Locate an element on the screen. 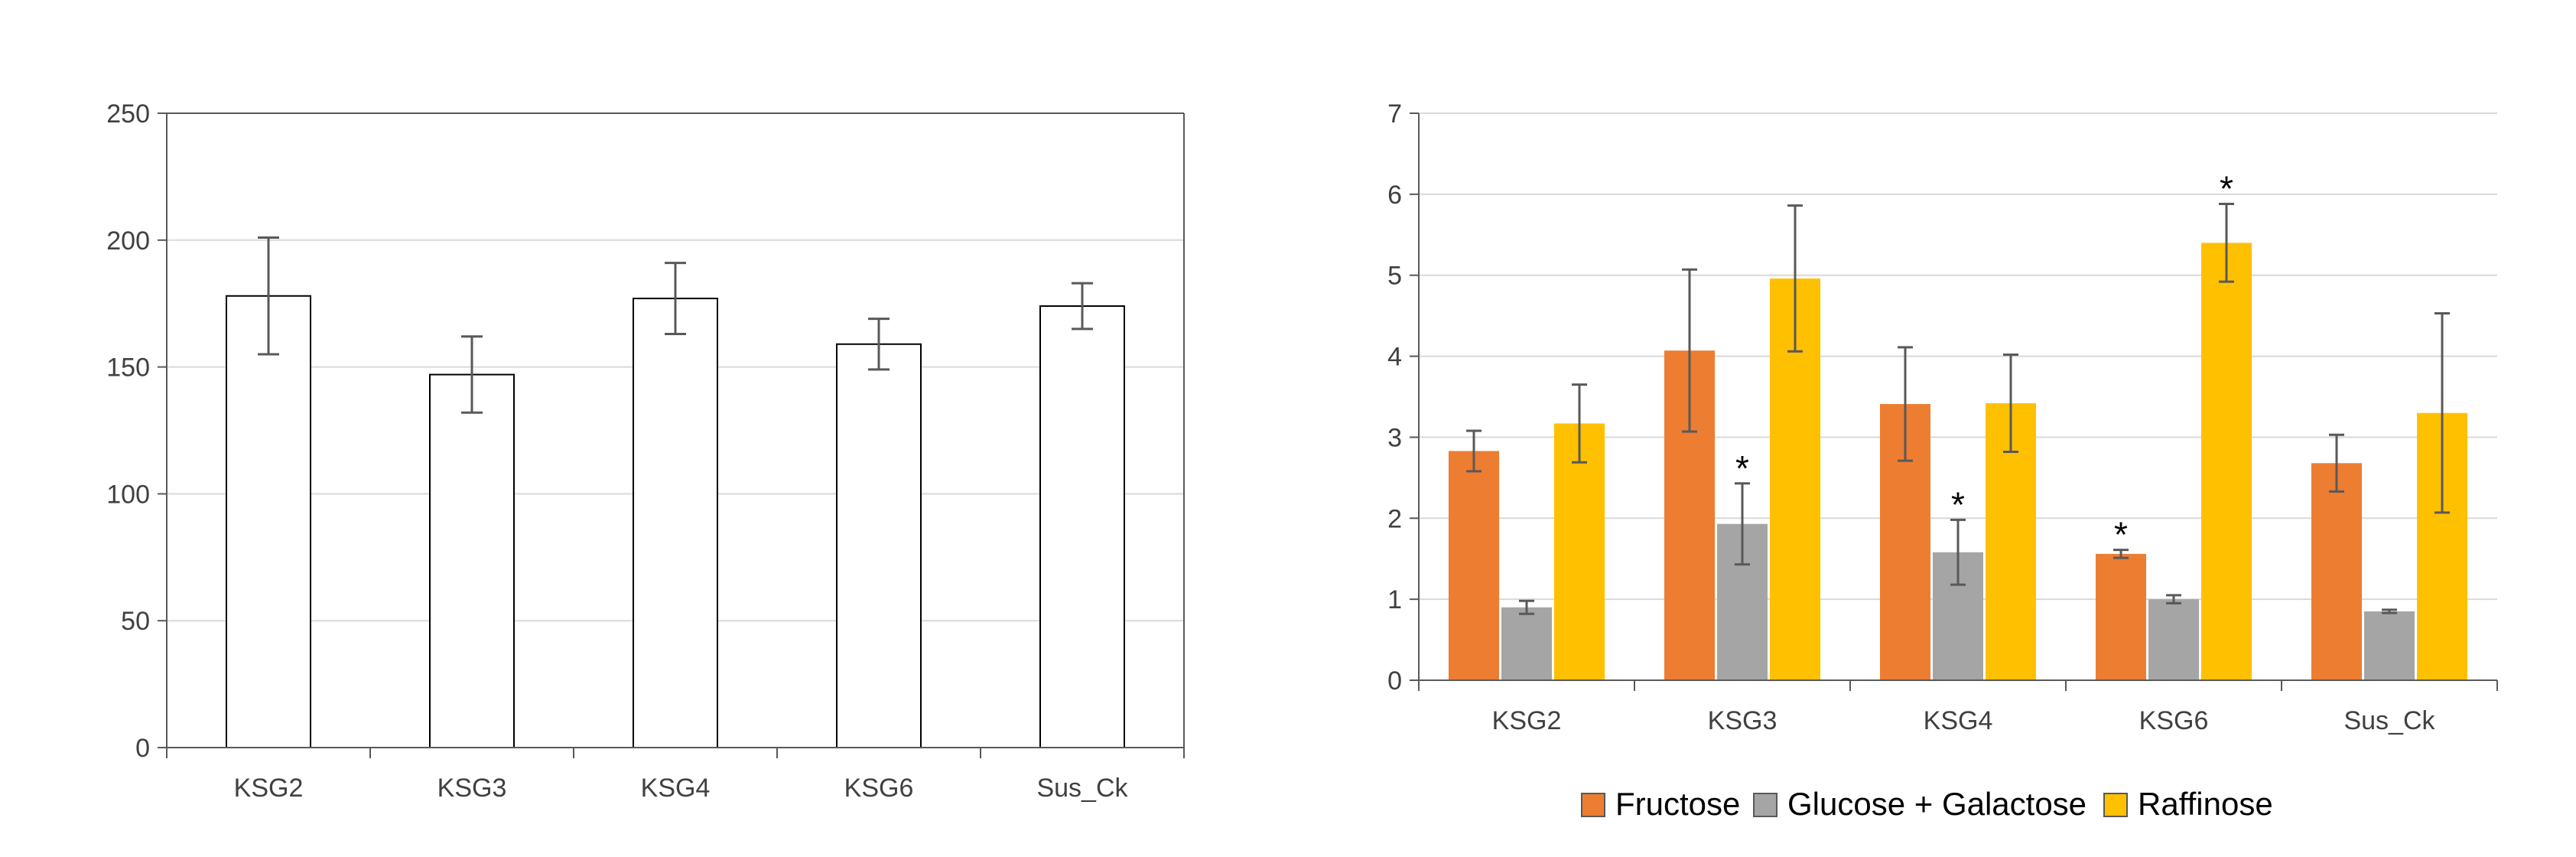 The height and width of the screenshot is (857, 2576). y-tick-label: 100 is located at coordinates (128, 494).